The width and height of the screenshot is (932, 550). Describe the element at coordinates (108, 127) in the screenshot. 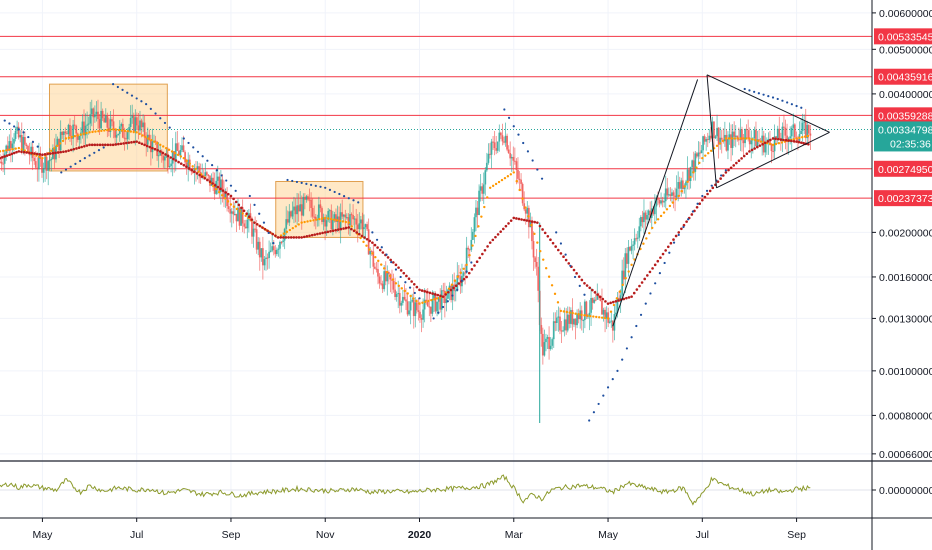

I see `highlight-box` at that location.